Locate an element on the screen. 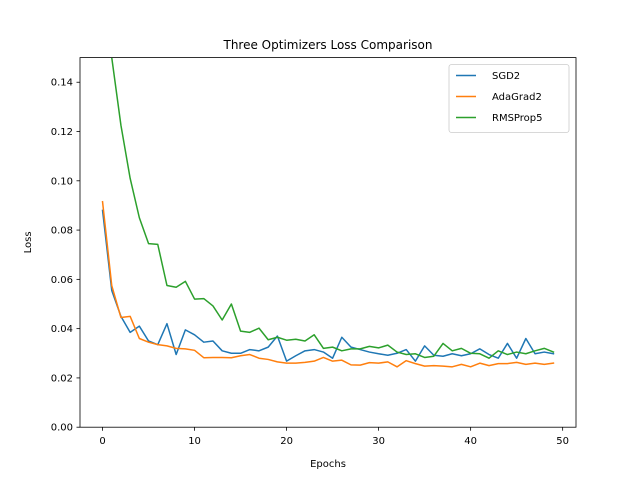 Image resolution: width=640 pixels, height=480 pixels. x-tick-label: 10 is located at coordinates (194, 441).